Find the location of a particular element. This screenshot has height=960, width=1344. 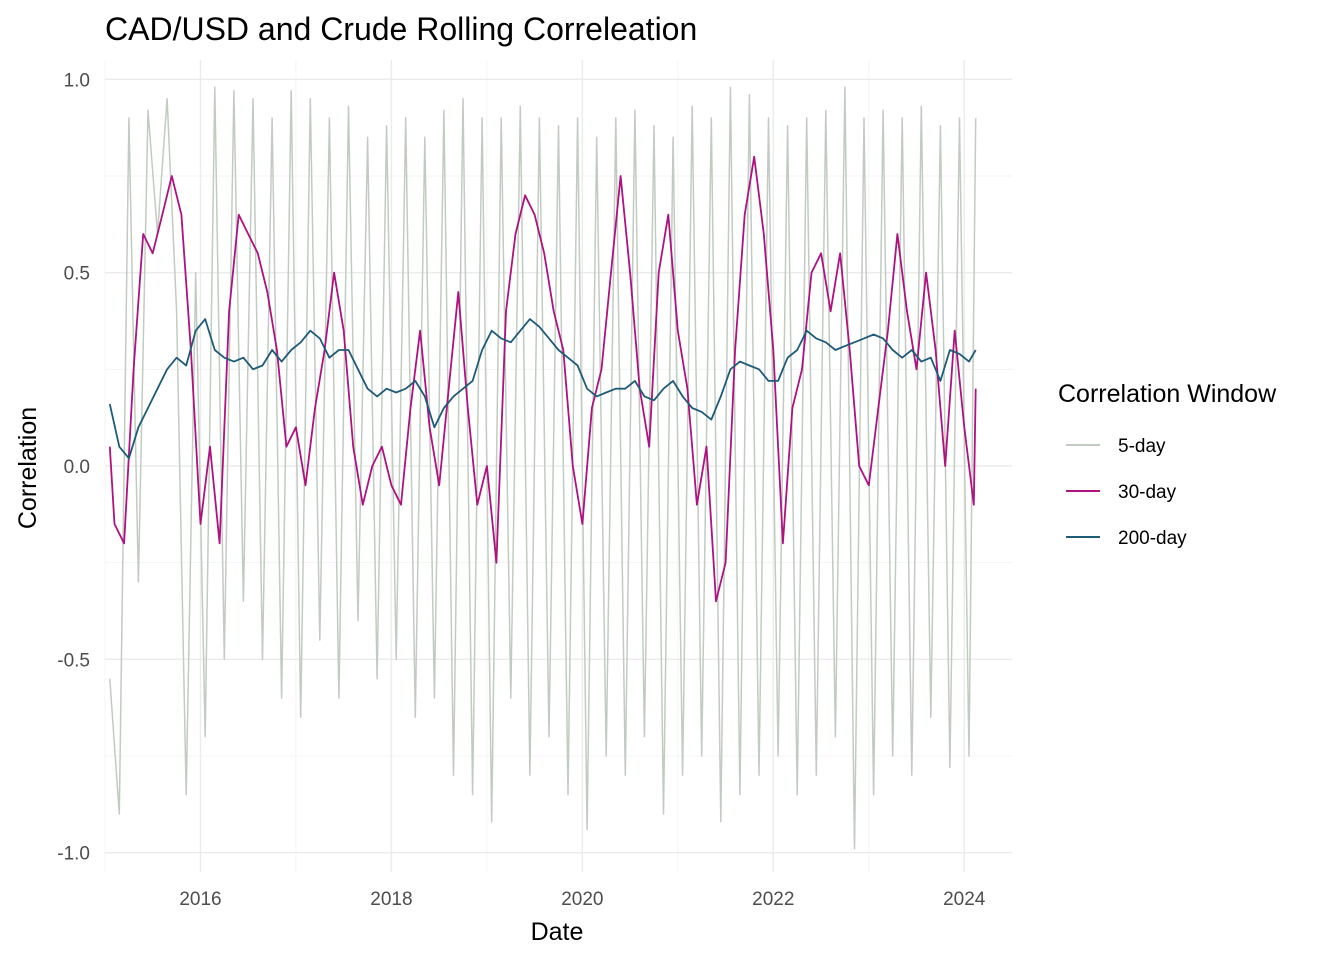

legend-label-200-day: 200-day is located at coordinates (1152, 538).